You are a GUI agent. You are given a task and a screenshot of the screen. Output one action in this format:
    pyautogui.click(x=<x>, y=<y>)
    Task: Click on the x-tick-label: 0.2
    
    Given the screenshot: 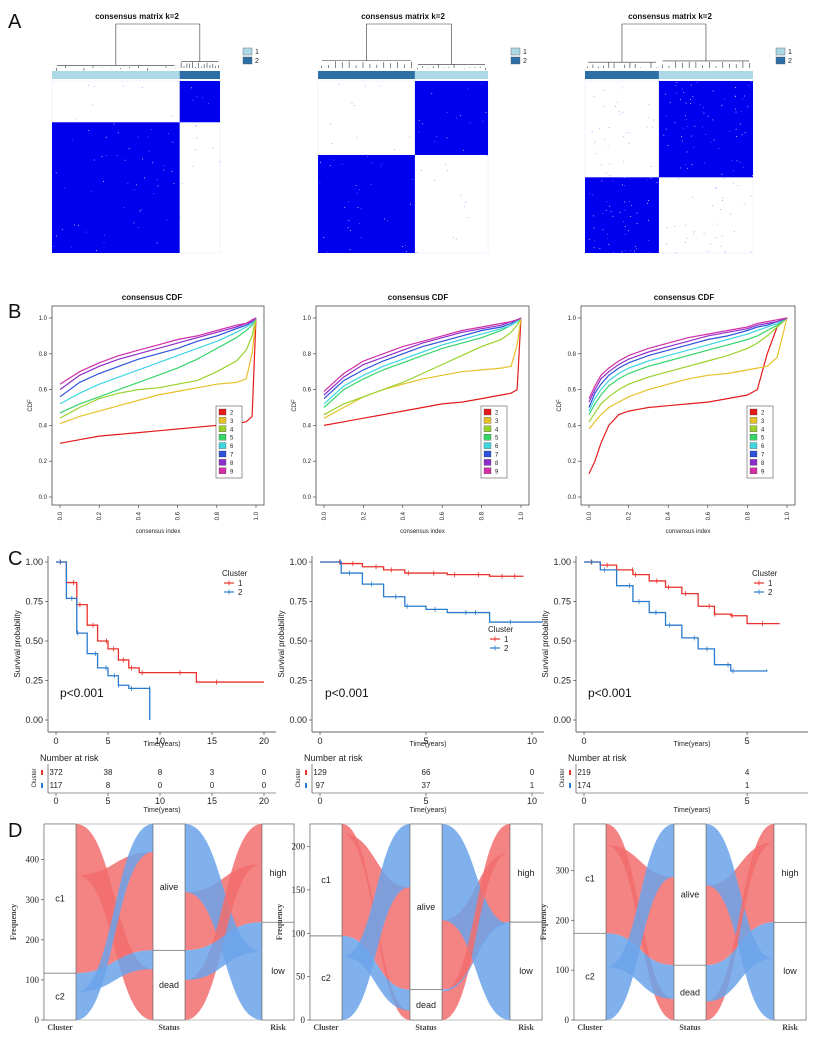 What is the action you would take?
    pyautogui.click(x=364, y=515)
    